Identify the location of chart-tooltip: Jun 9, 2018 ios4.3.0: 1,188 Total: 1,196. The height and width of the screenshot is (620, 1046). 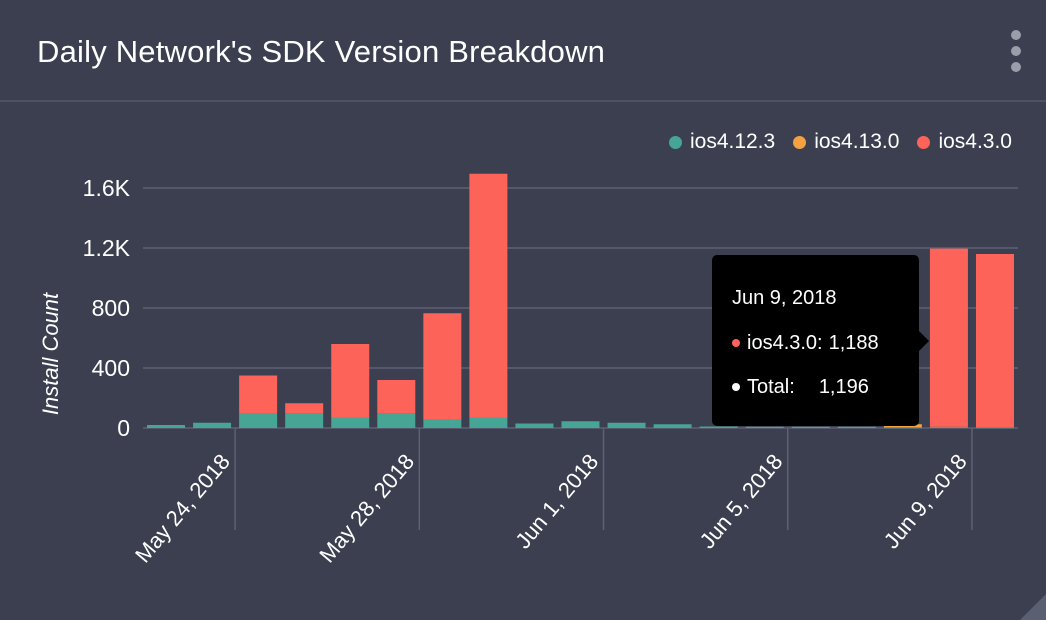
(820, 340).